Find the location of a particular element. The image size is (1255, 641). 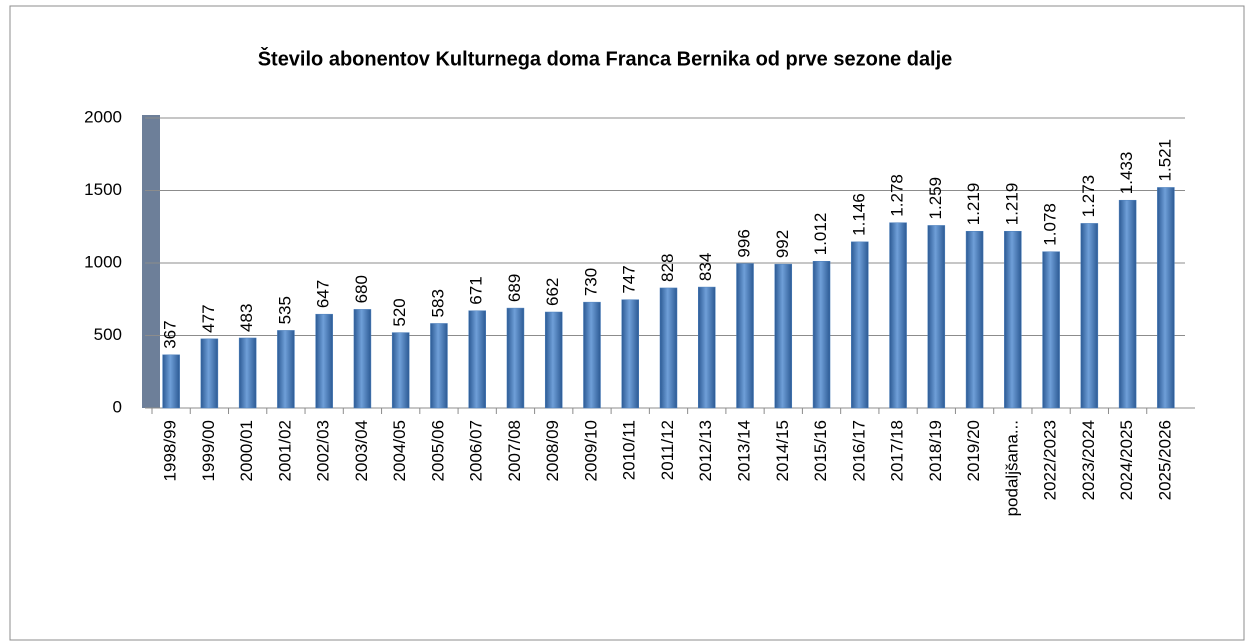

value-label: 996 is located at coordinates (744, 243).